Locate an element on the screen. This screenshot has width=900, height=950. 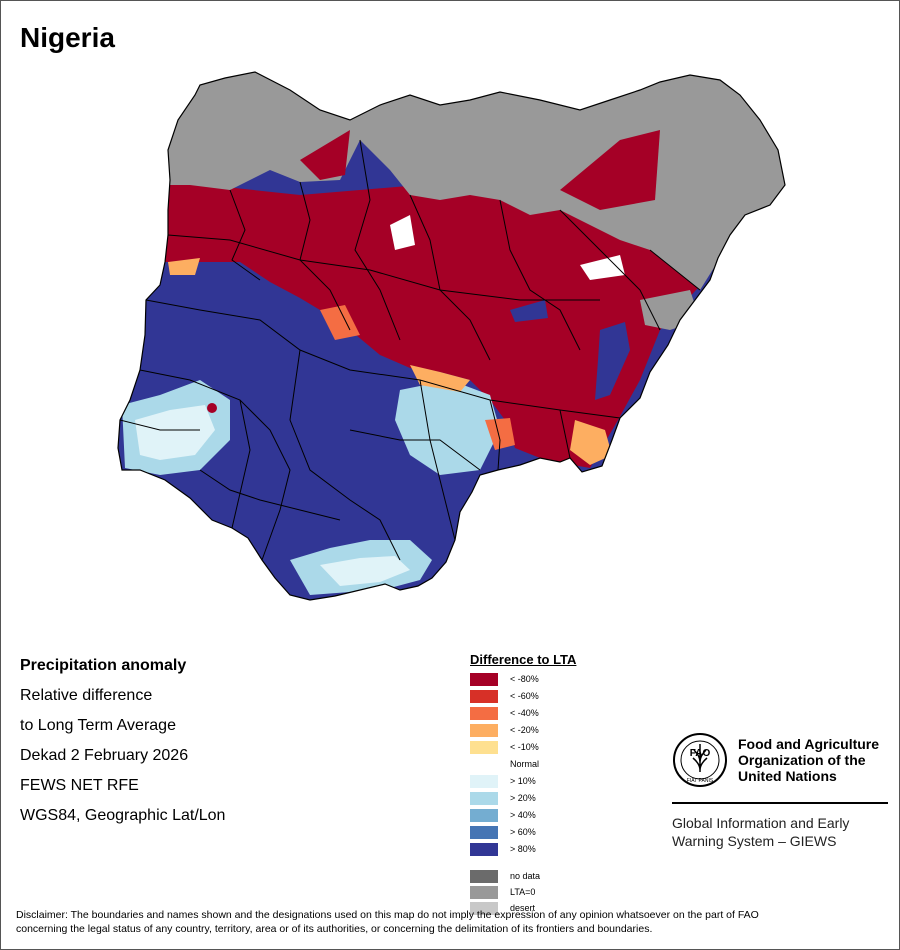
legend-item-extra: no data is located at coordinates (505, 876).